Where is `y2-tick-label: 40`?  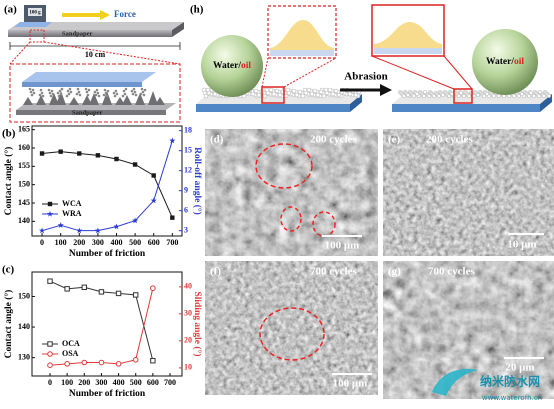 y2-tick-label: 40 is located at coordinates (188, 286).